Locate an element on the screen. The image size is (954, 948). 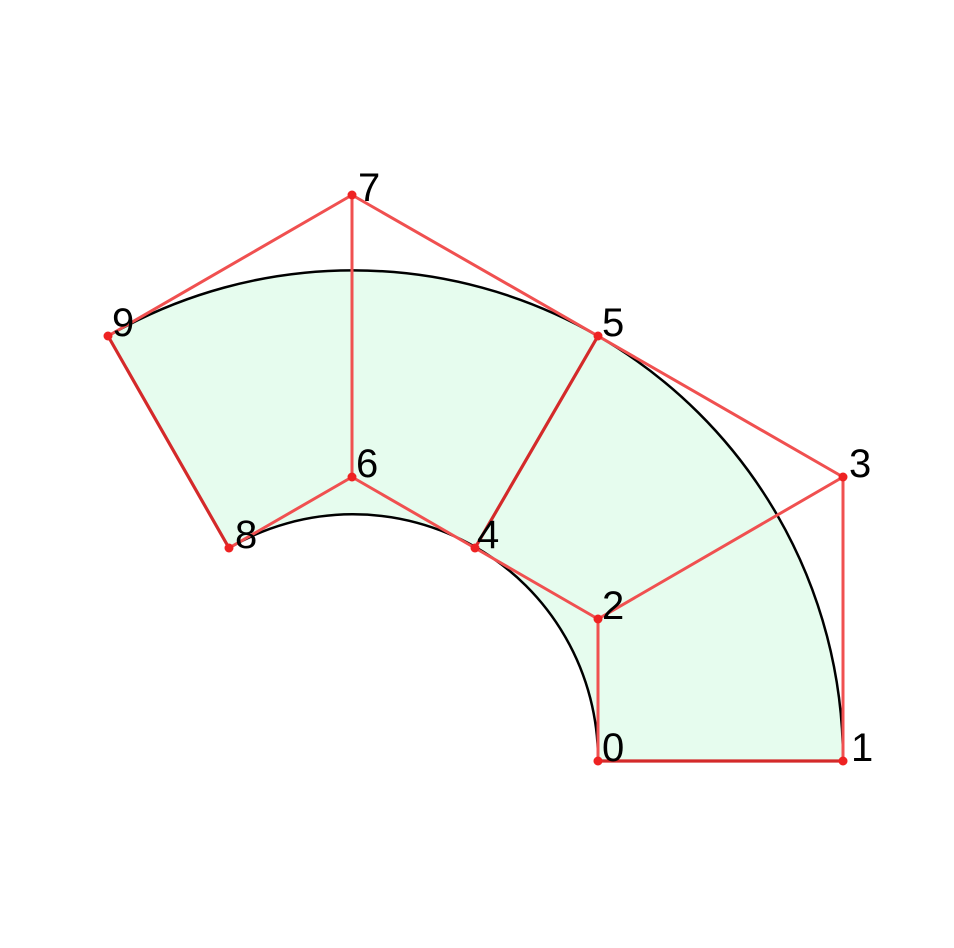
node-label-3: 3 is located at coordinates (860, 464).